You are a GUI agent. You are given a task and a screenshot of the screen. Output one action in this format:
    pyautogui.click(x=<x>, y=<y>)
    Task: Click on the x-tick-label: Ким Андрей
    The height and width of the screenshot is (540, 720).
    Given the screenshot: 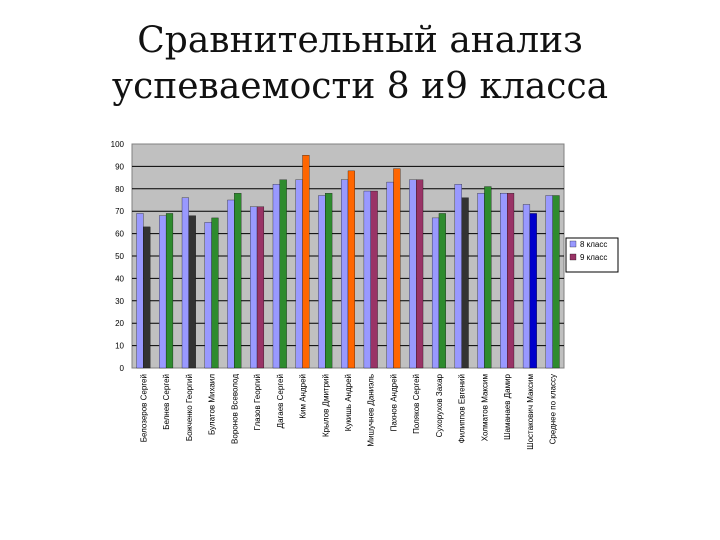 What is the action you would take?
    pyautogui.click(x=303, y=396)
    